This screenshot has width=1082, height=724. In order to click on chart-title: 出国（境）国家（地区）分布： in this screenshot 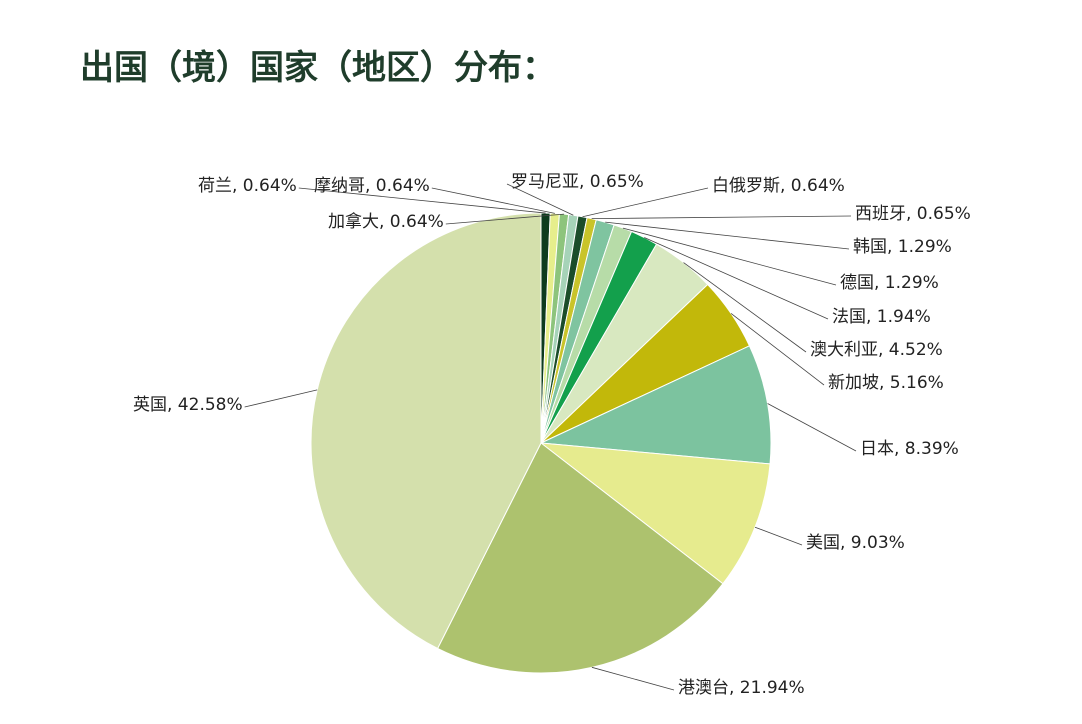, I will do `click(318, 68)`.